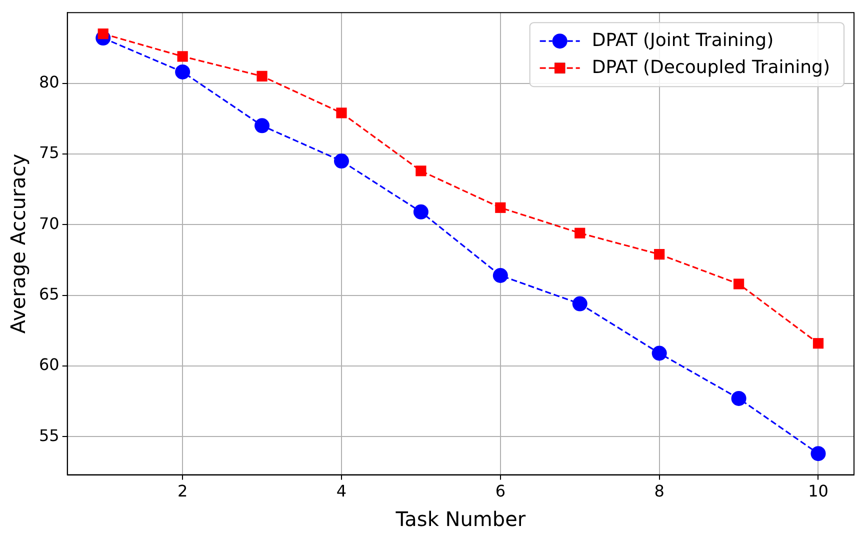 The height and width of the screenshot is (541, 862). Describe the element at coordinates (711, 67) in the screenshot. I see `legend-label: DPAT (Decoupled Training)` at that location.